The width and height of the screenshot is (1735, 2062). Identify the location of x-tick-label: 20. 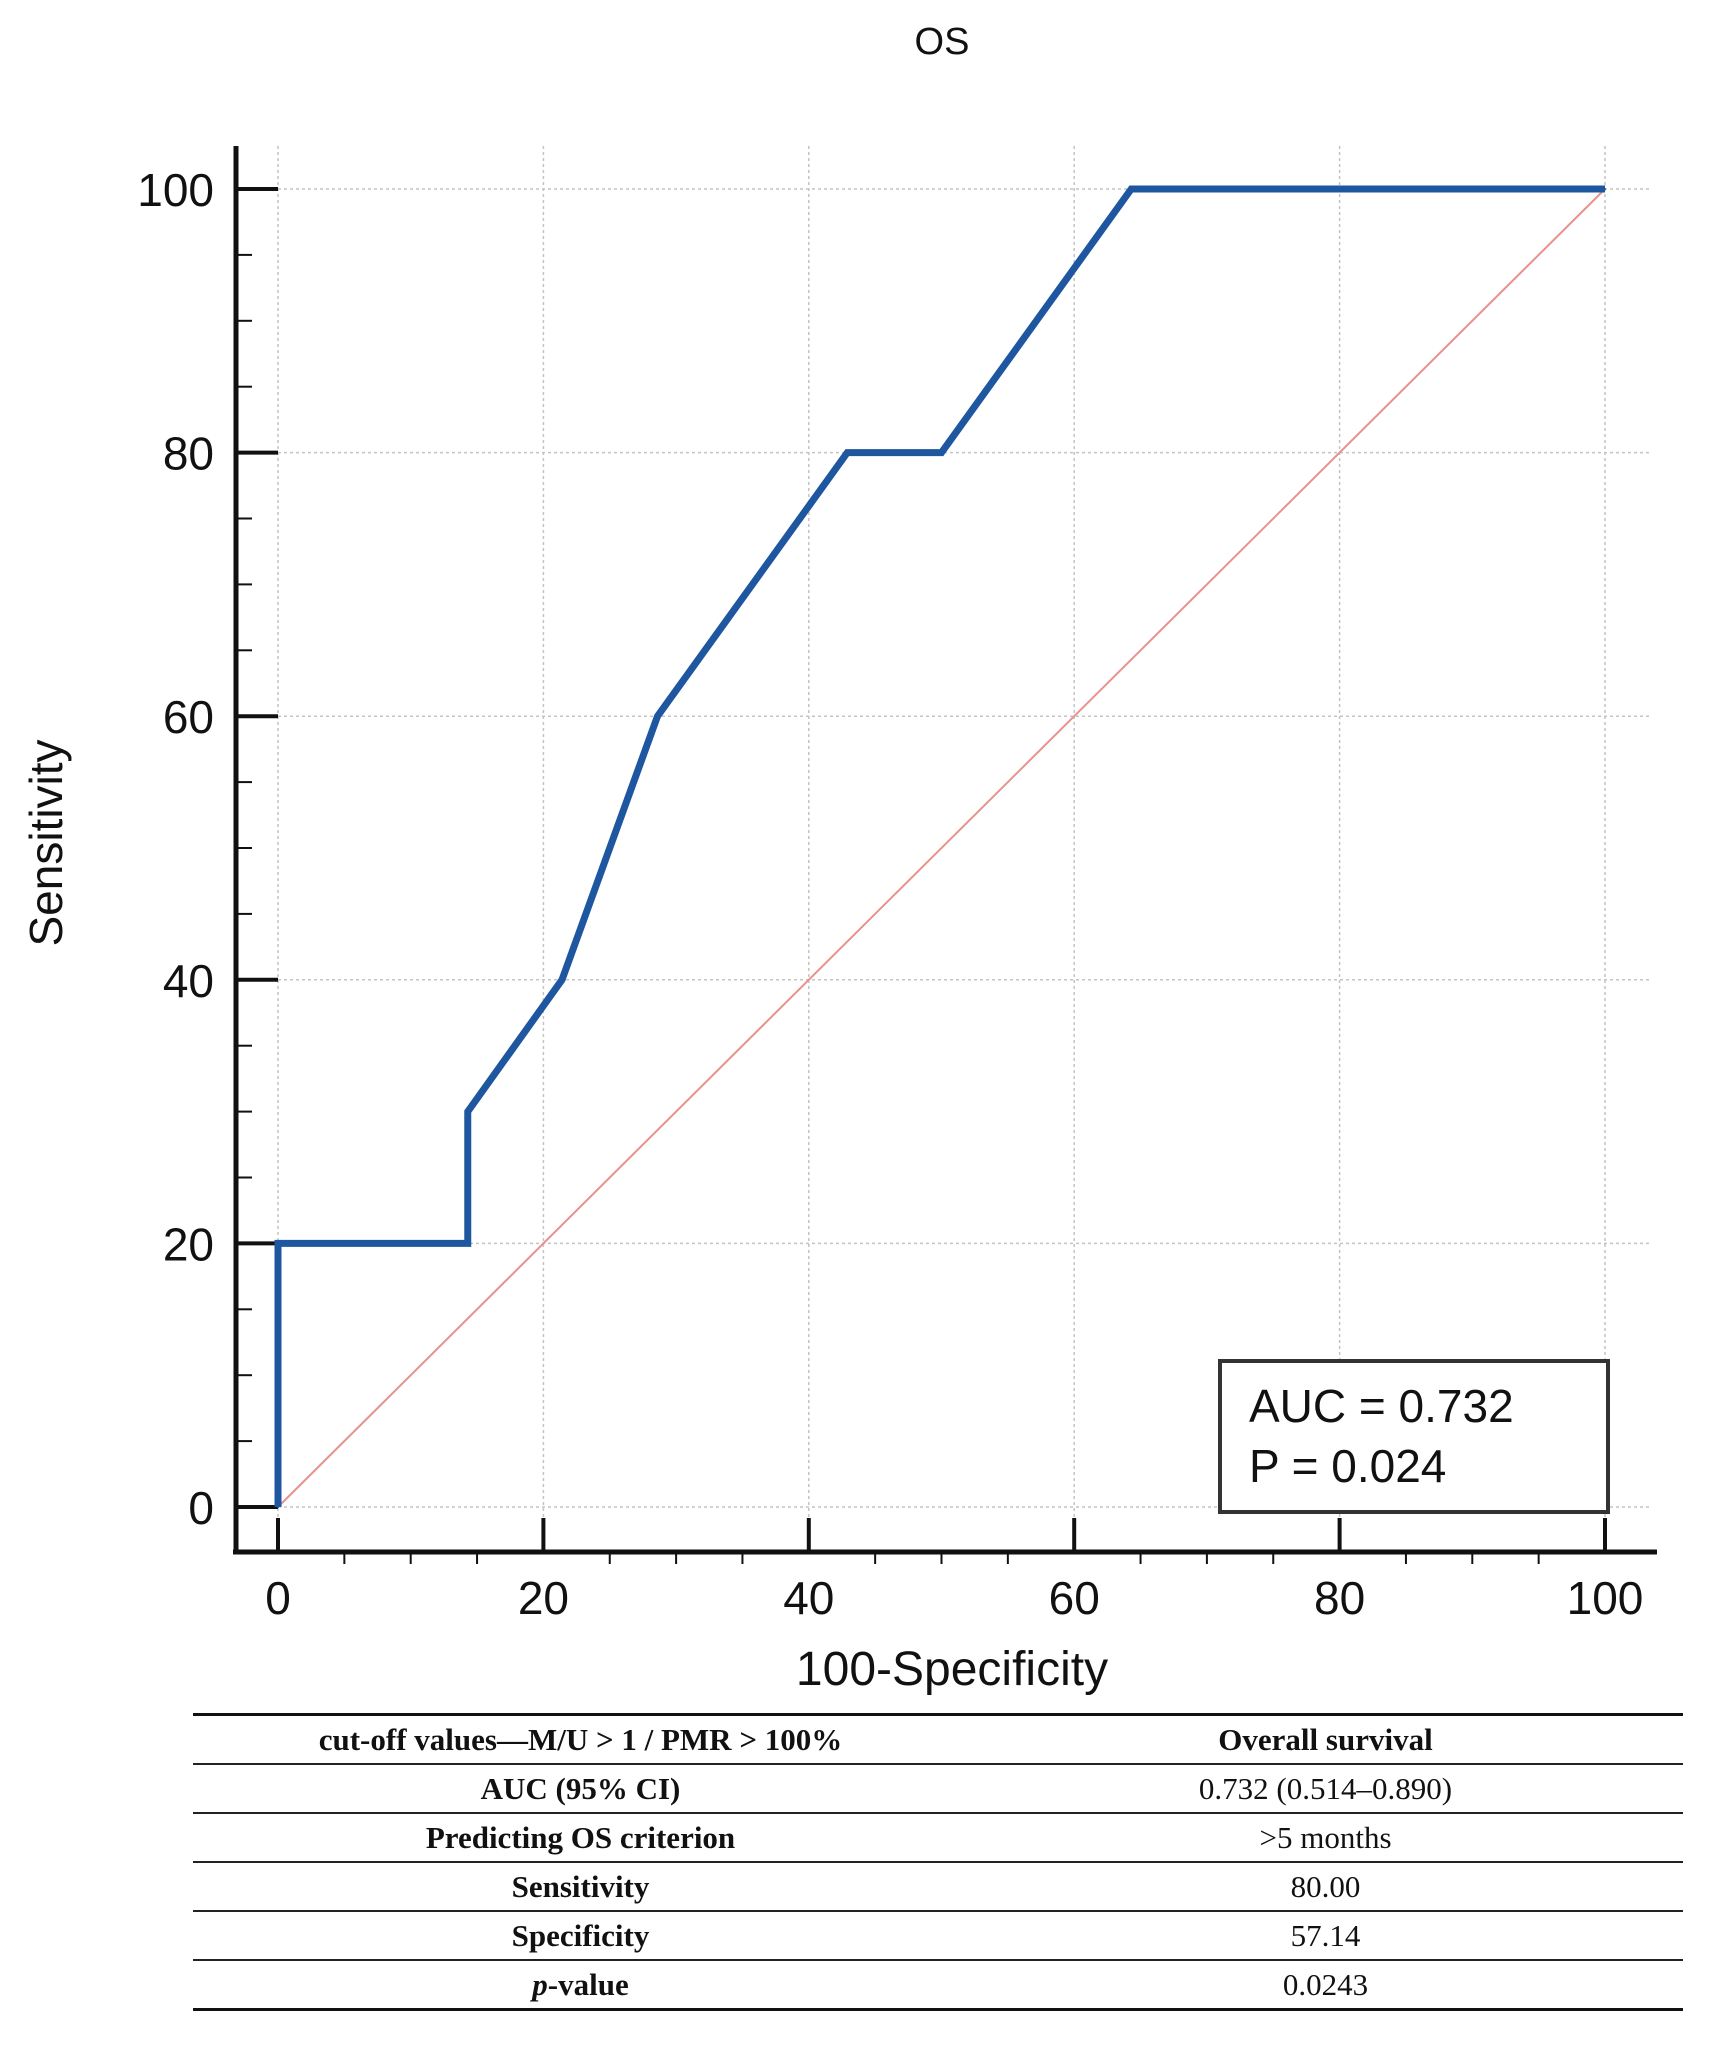
(543, 1598).